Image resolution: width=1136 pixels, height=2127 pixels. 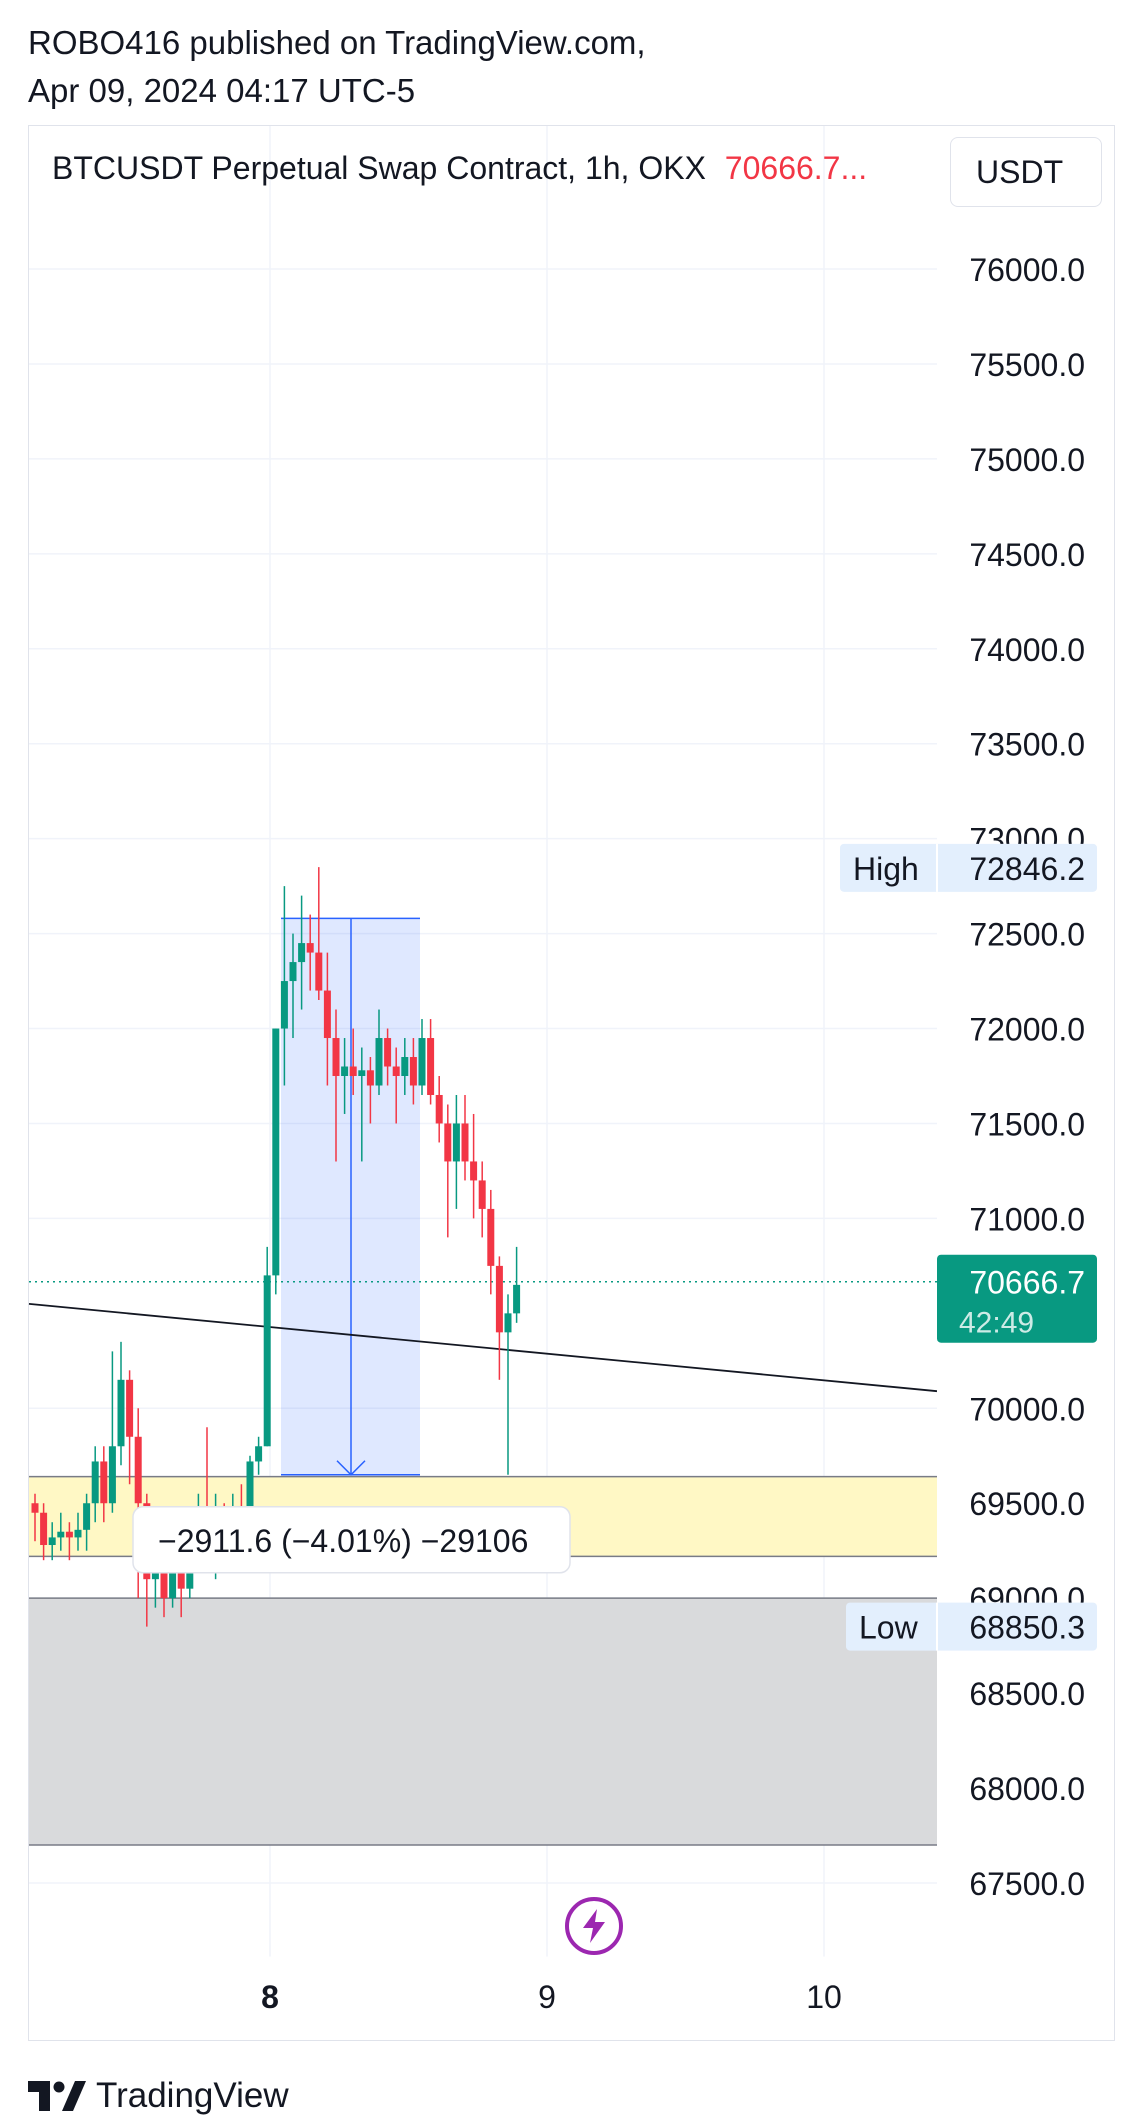 What do you see at coordinates (1026, 172) in the screenshot?
I see `currency-button: USDT` at bounding box center [1026, 172].